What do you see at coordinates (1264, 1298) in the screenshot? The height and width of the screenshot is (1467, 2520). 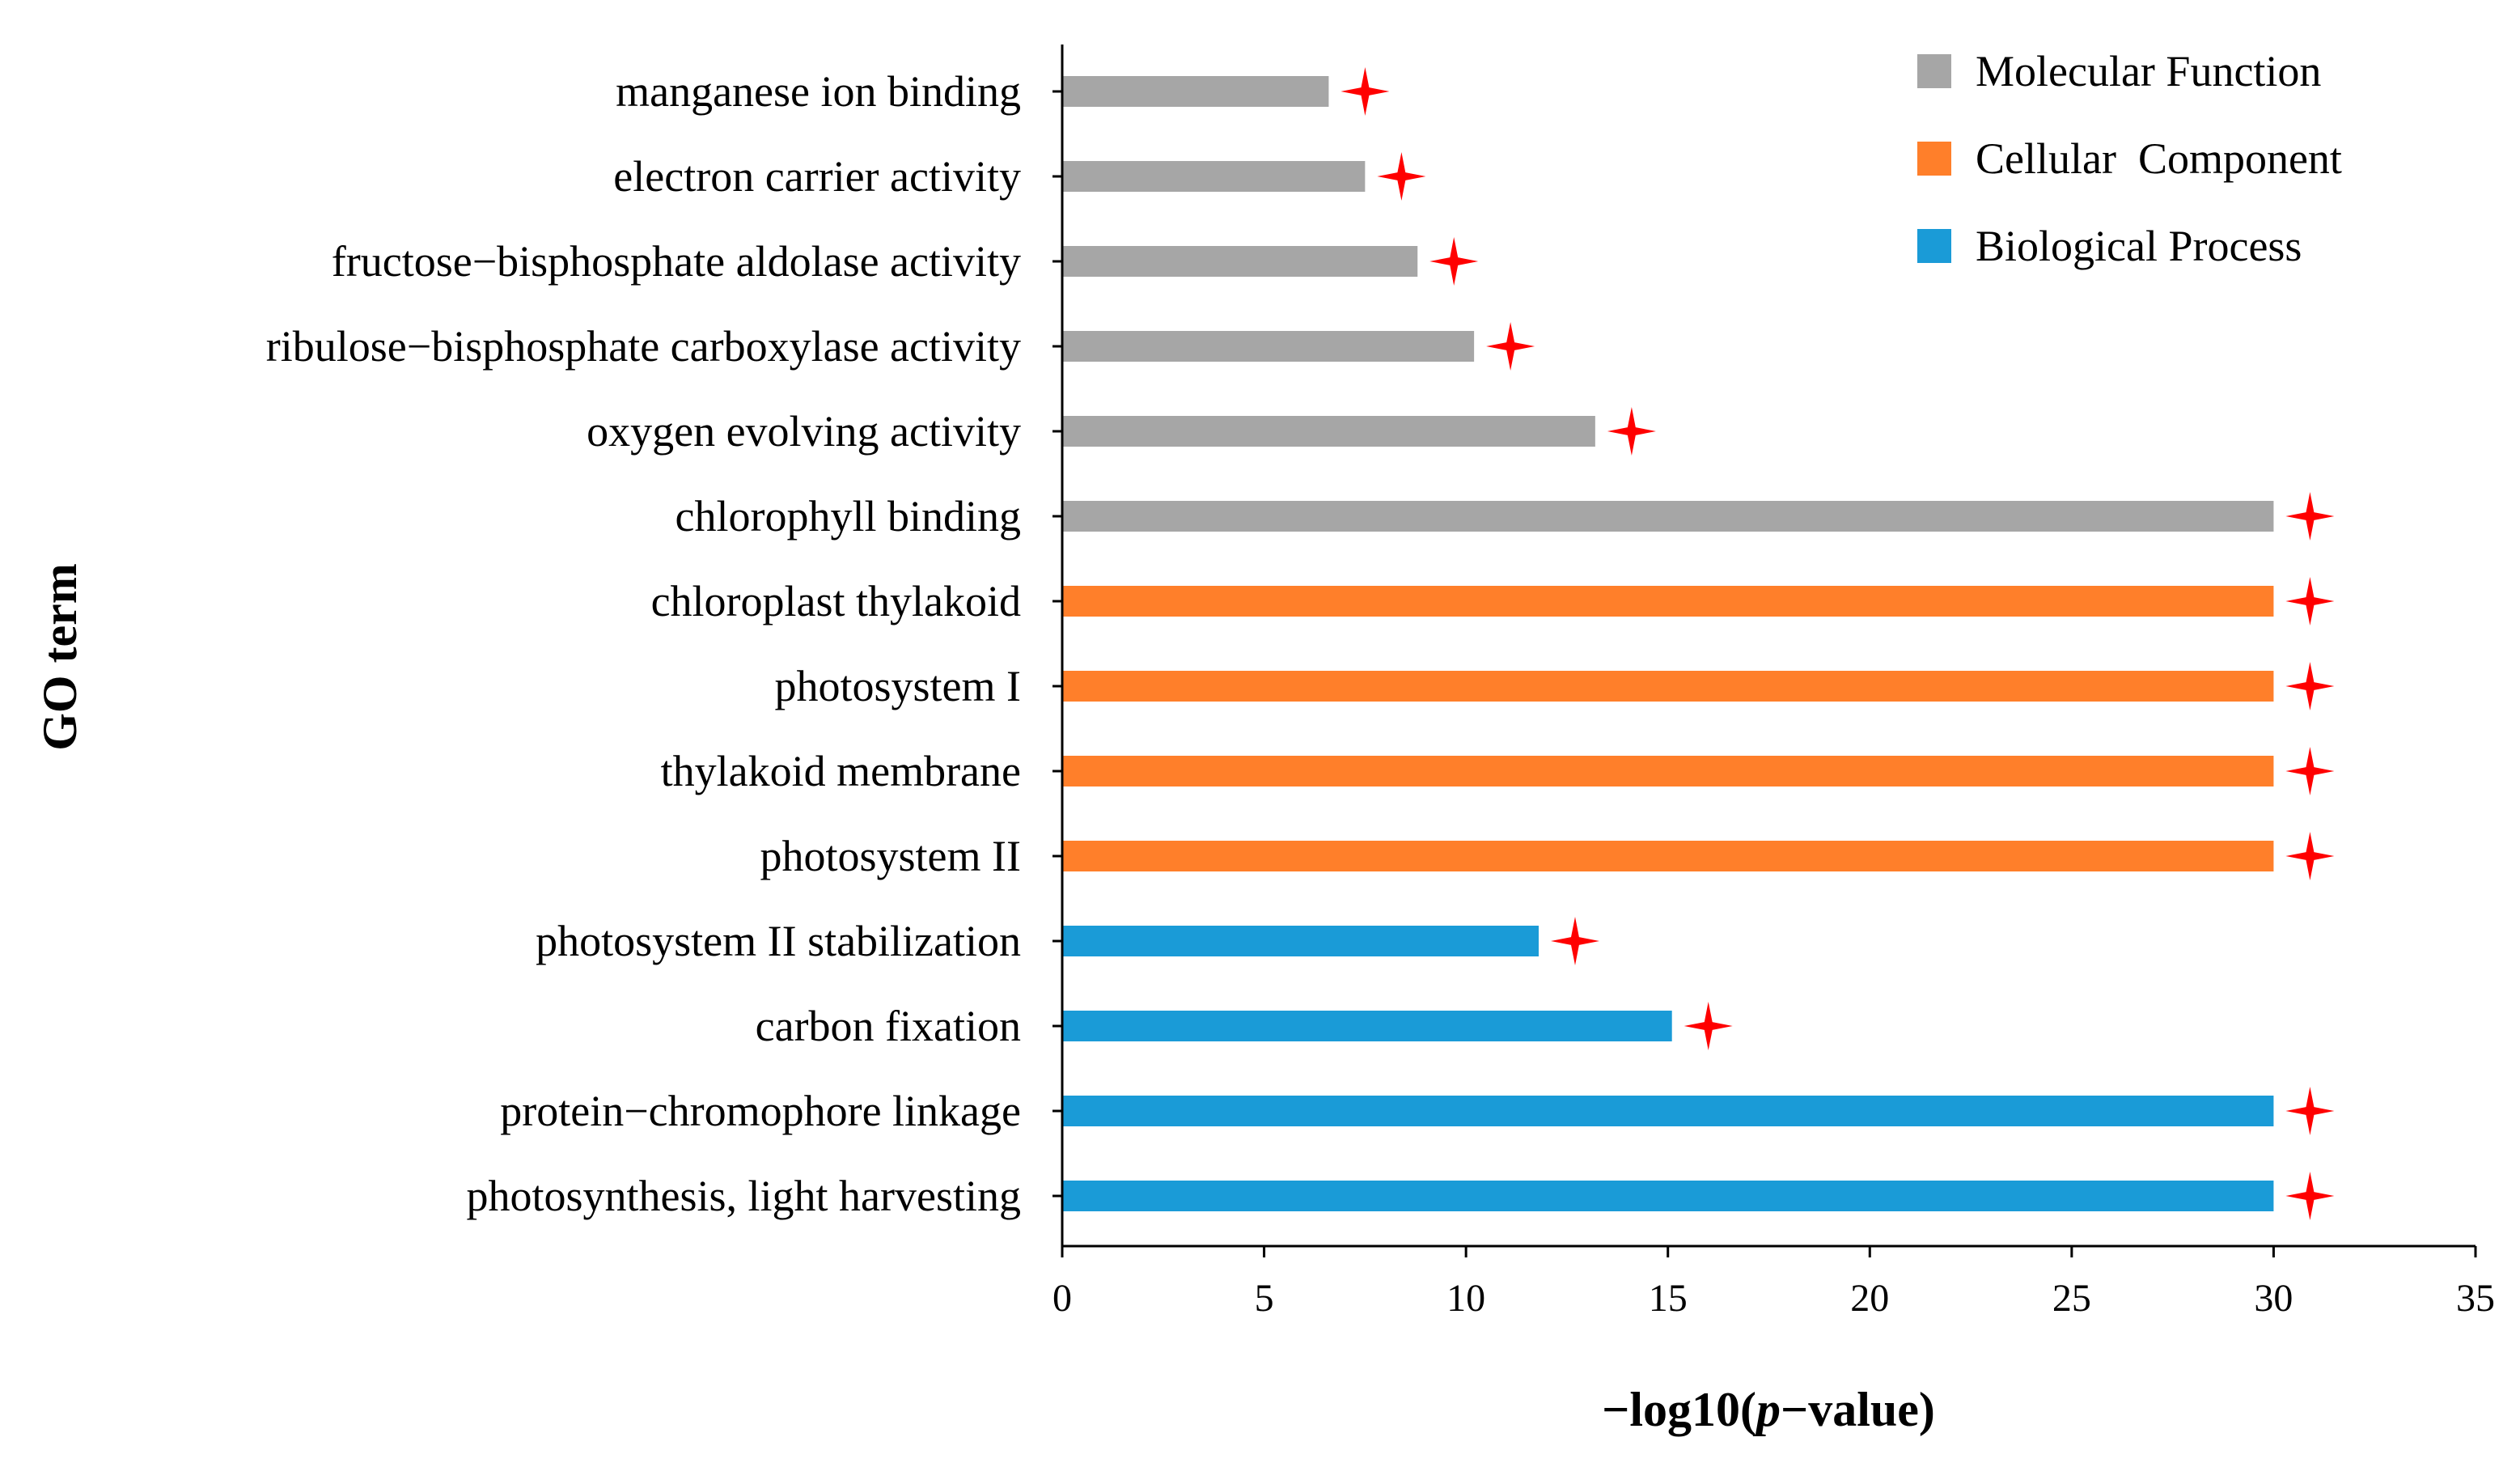 I see `x-tick-label: 5` at bounding box center [1264, 1298].